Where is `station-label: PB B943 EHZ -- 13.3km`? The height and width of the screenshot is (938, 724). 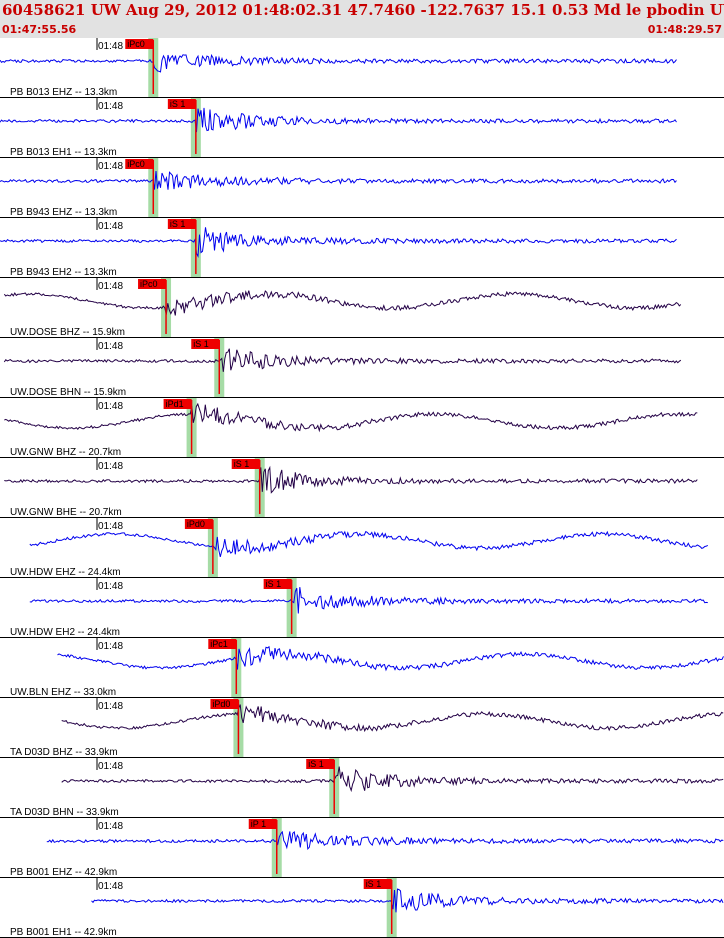 station-label: PB B943 EHZ -- 13.3km is located at coordinates (63, 212).